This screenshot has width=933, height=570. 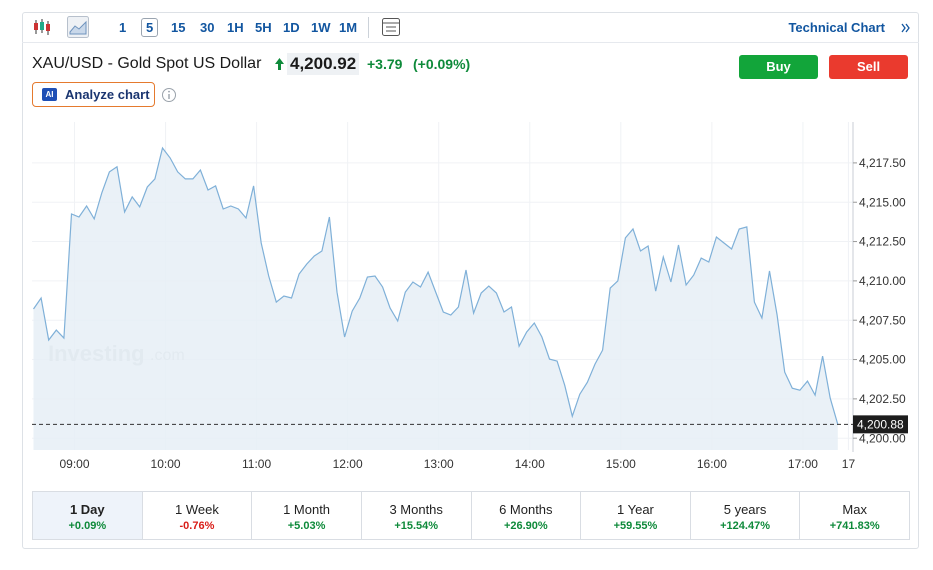 What do you see at coordinates (207, 27) in the screenshot?
I see `interval-button: 30` at bounding box center [207, 27].